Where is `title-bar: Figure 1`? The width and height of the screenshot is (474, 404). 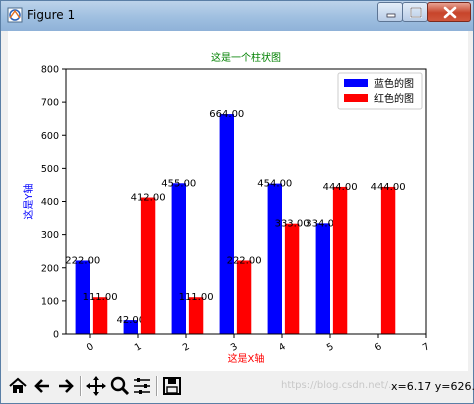 title-bar: Figure 1 is located at coordinates (237, 16).